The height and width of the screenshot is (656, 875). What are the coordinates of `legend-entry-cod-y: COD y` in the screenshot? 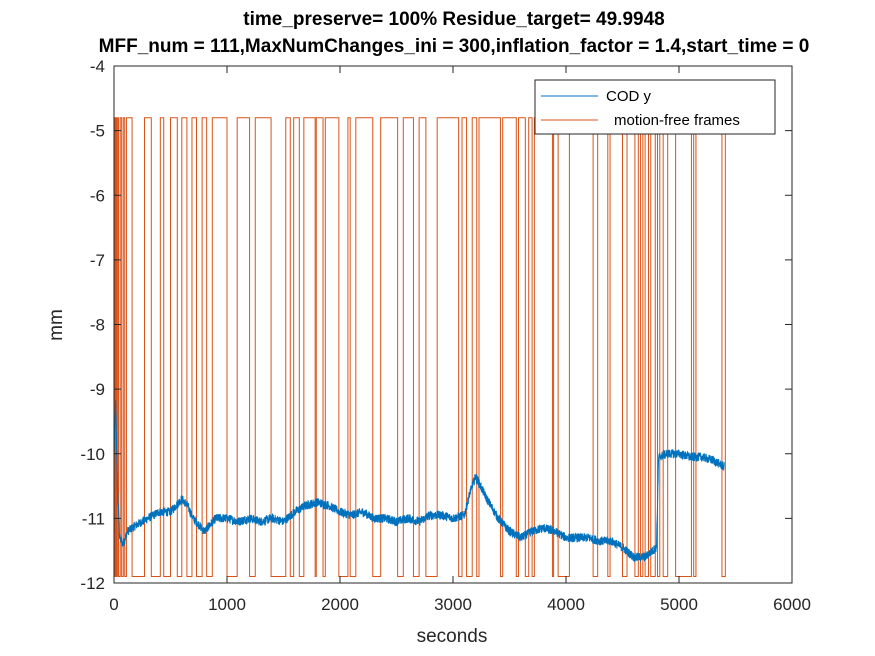 It's located at (629, 96).